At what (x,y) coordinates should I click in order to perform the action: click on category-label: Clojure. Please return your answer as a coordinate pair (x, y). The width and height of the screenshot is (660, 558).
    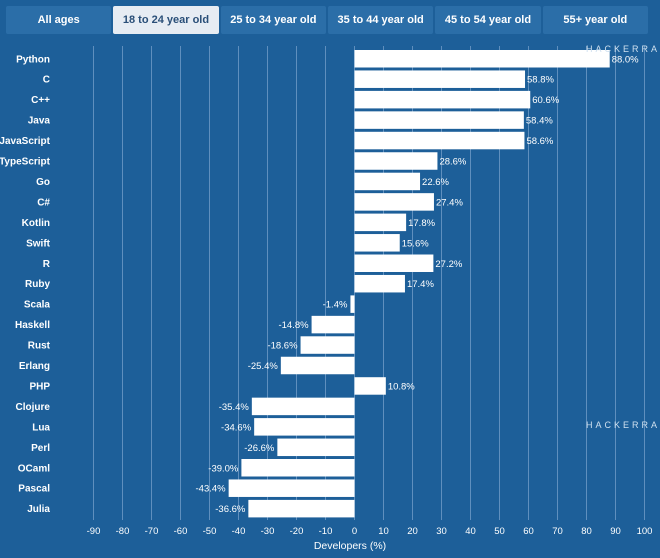
    Looking at the image, I should click on (33, 407).